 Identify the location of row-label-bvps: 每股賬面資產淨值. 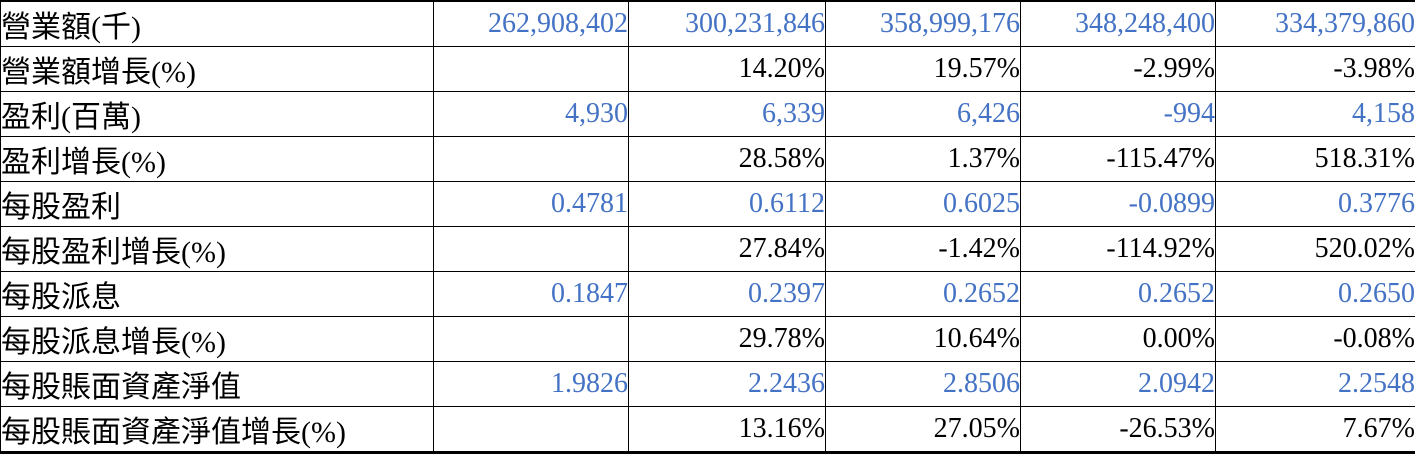
(217, 384).